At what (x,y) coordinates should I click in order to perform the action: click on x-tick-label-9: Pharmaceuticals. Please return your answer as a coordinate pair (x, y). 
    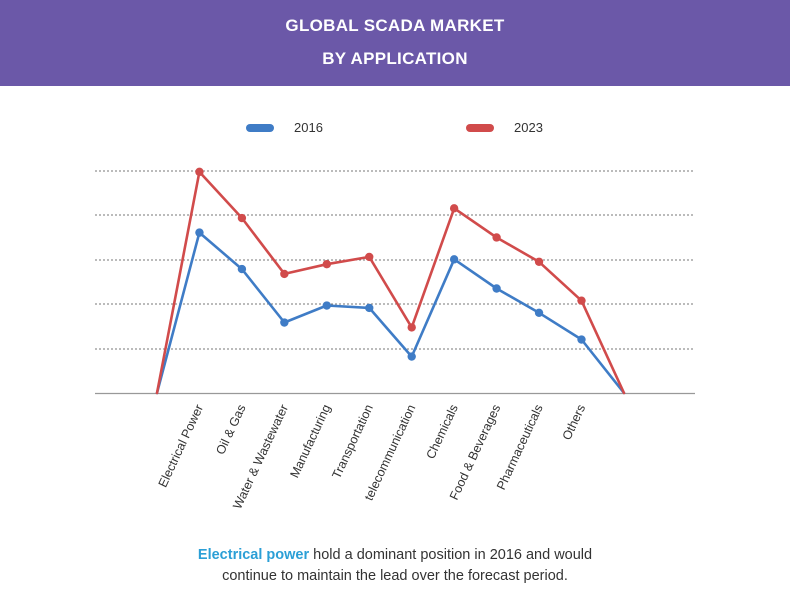
    Looking at the image, I should click on (520, 447).